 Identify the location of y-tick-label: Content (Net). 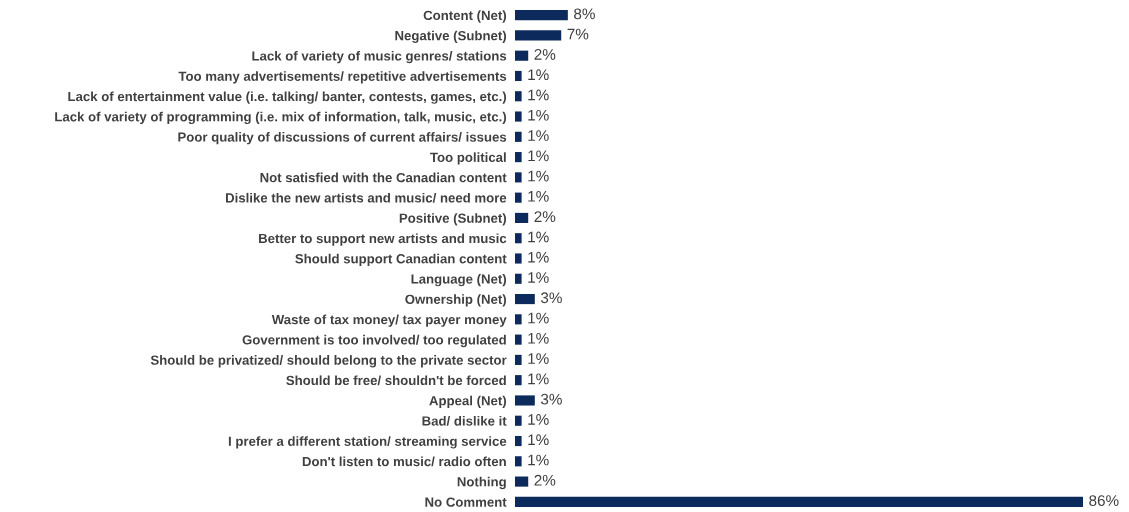
(465, 16).